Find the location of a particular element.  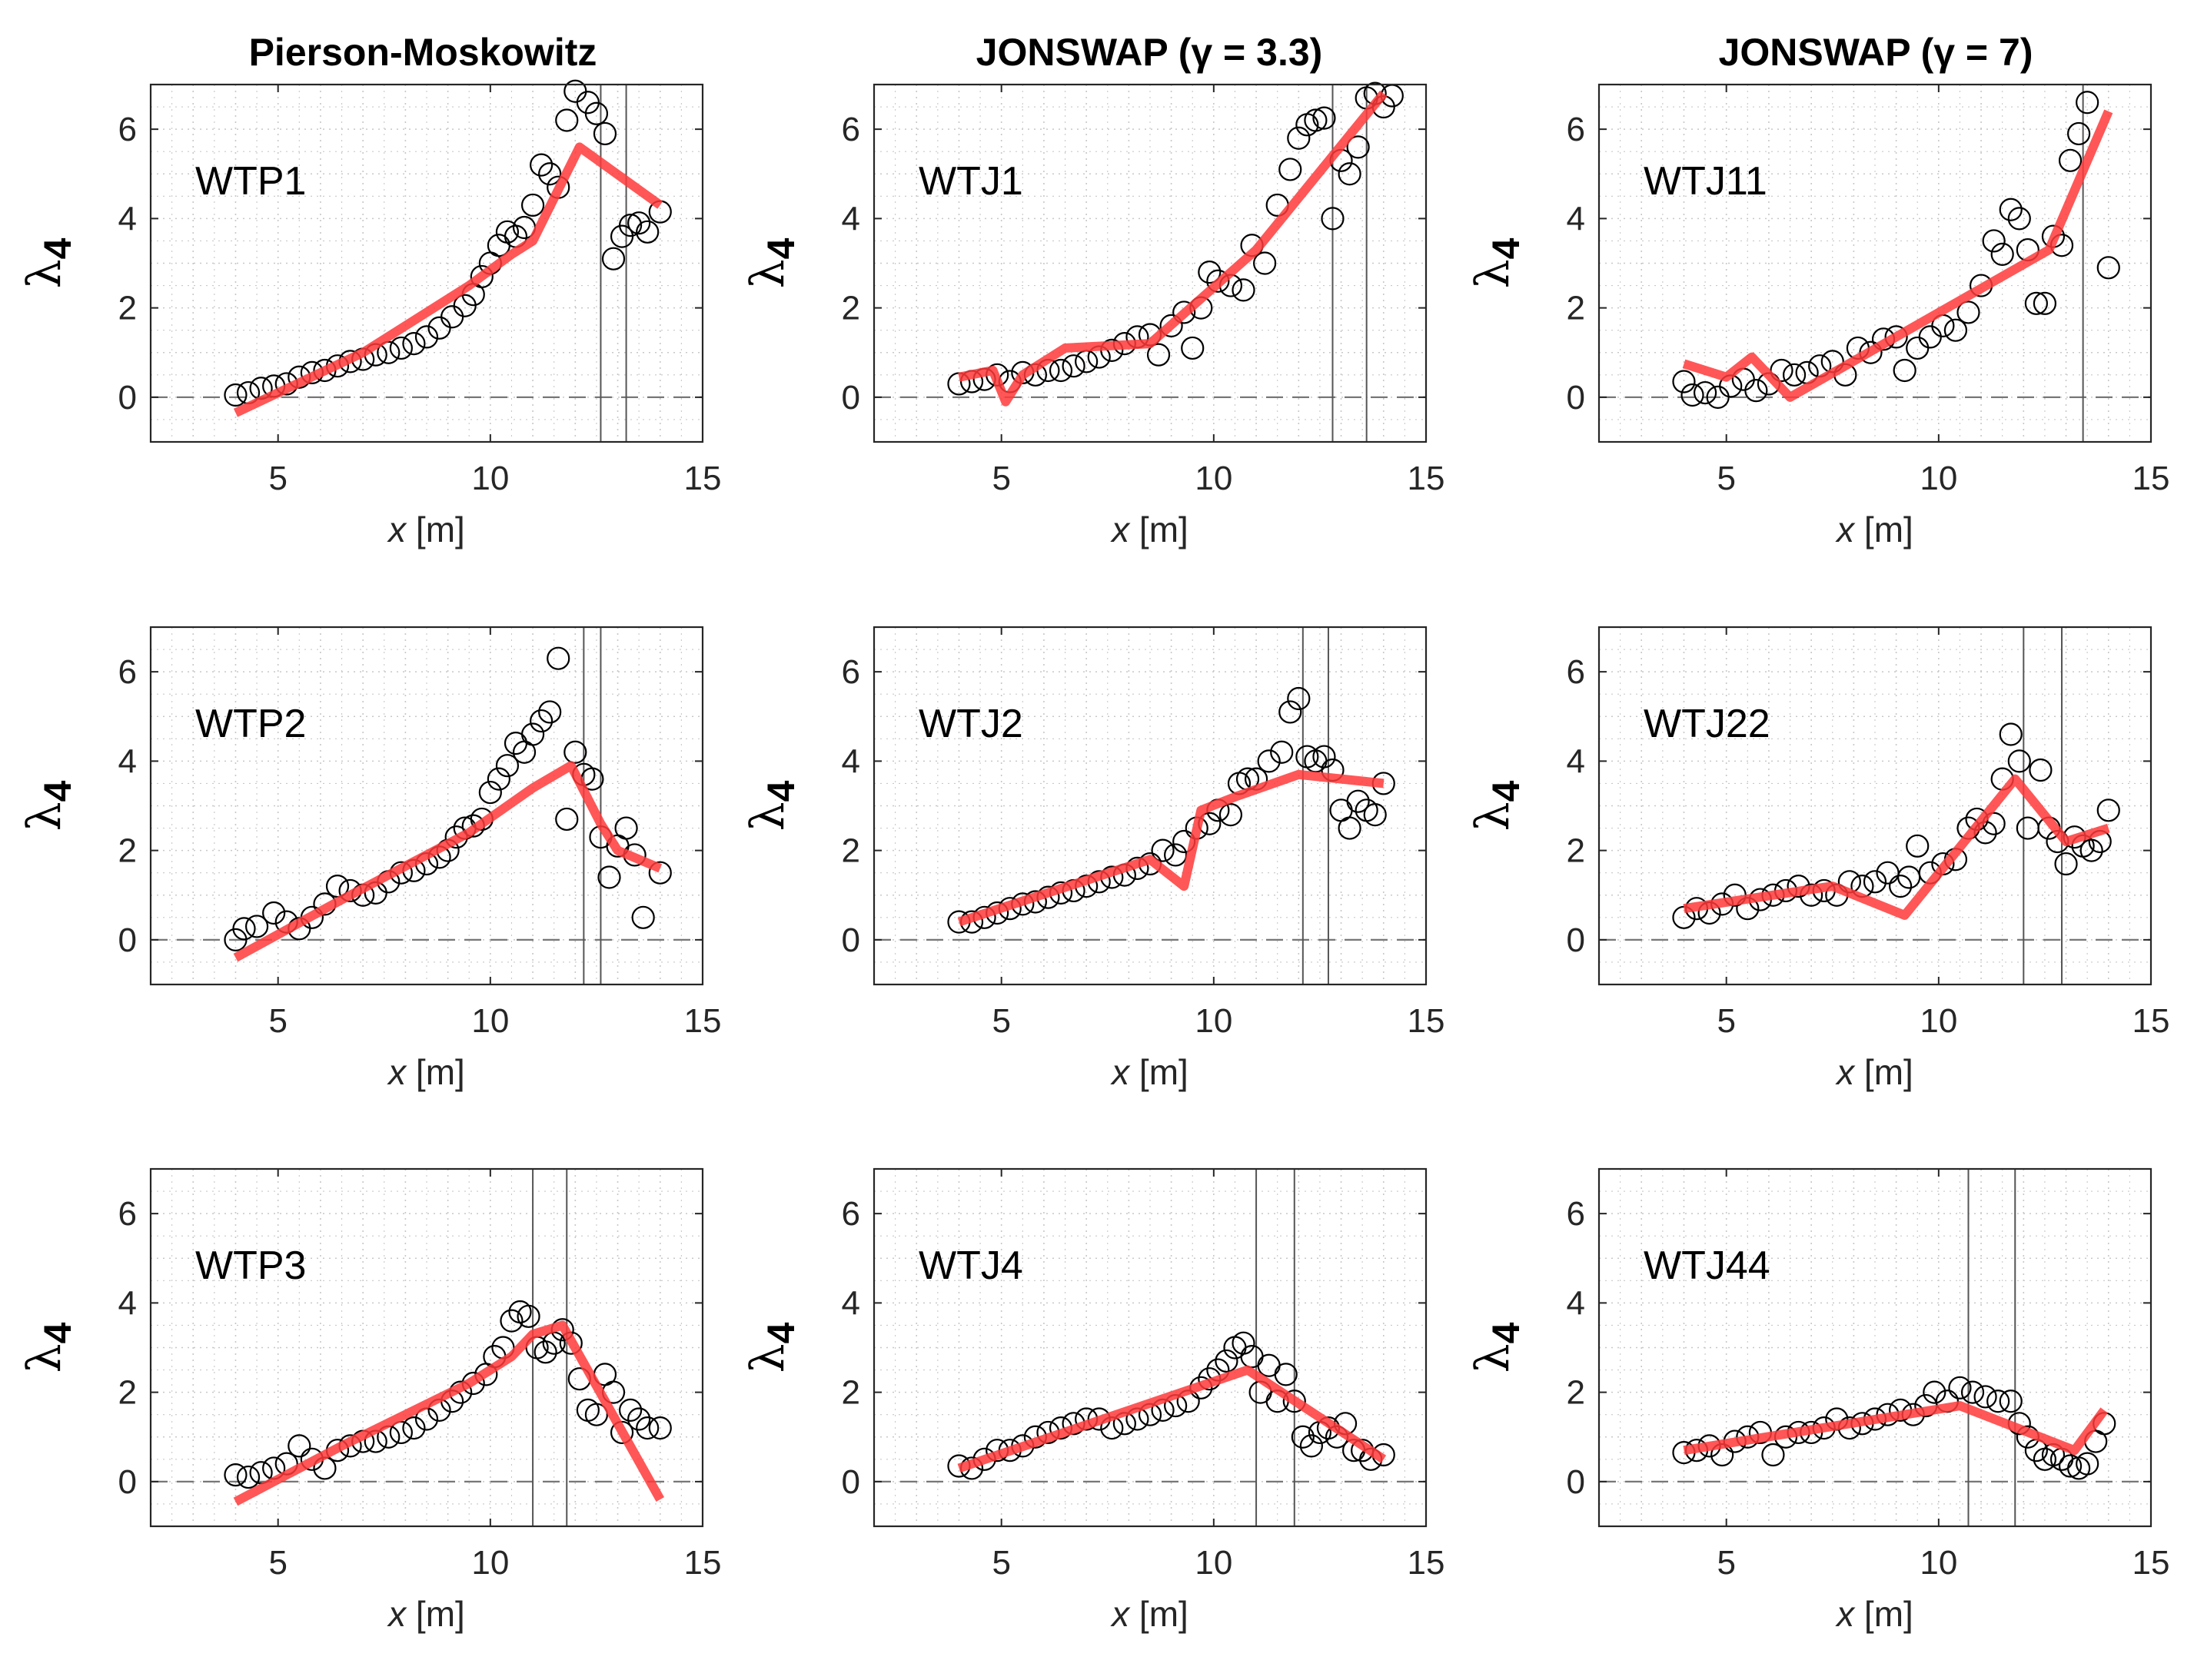

panel-label: WTJ11 is located at coordinates (1705, 181).